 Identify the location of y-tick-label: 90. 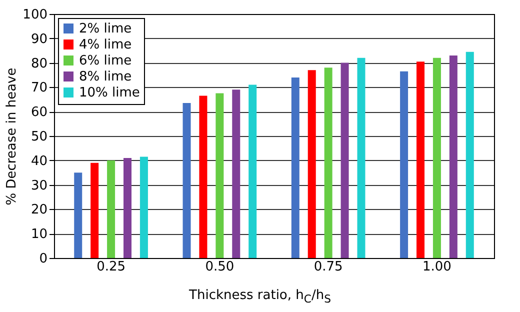
(39, 39).